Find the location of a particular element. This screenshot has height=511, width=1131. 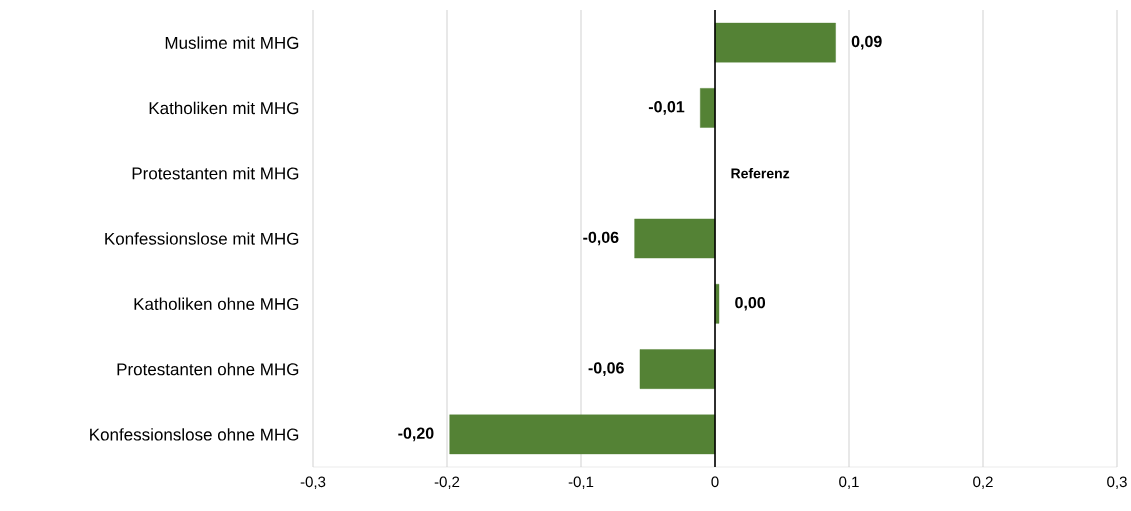

x-tick-label: 0,1 is located at coordinates (849, 482).